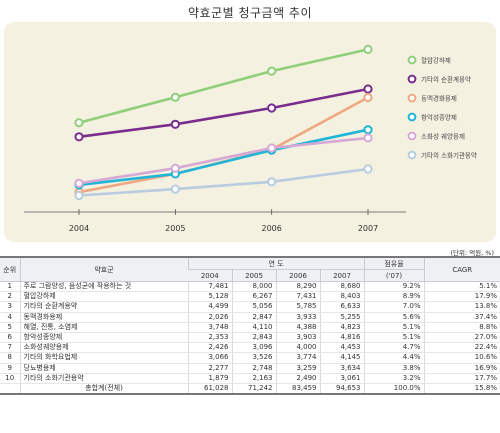 The height and width of the screenshot is (433, 500). I want to click on legend-label: 혈압강하제, so click(436, 60).